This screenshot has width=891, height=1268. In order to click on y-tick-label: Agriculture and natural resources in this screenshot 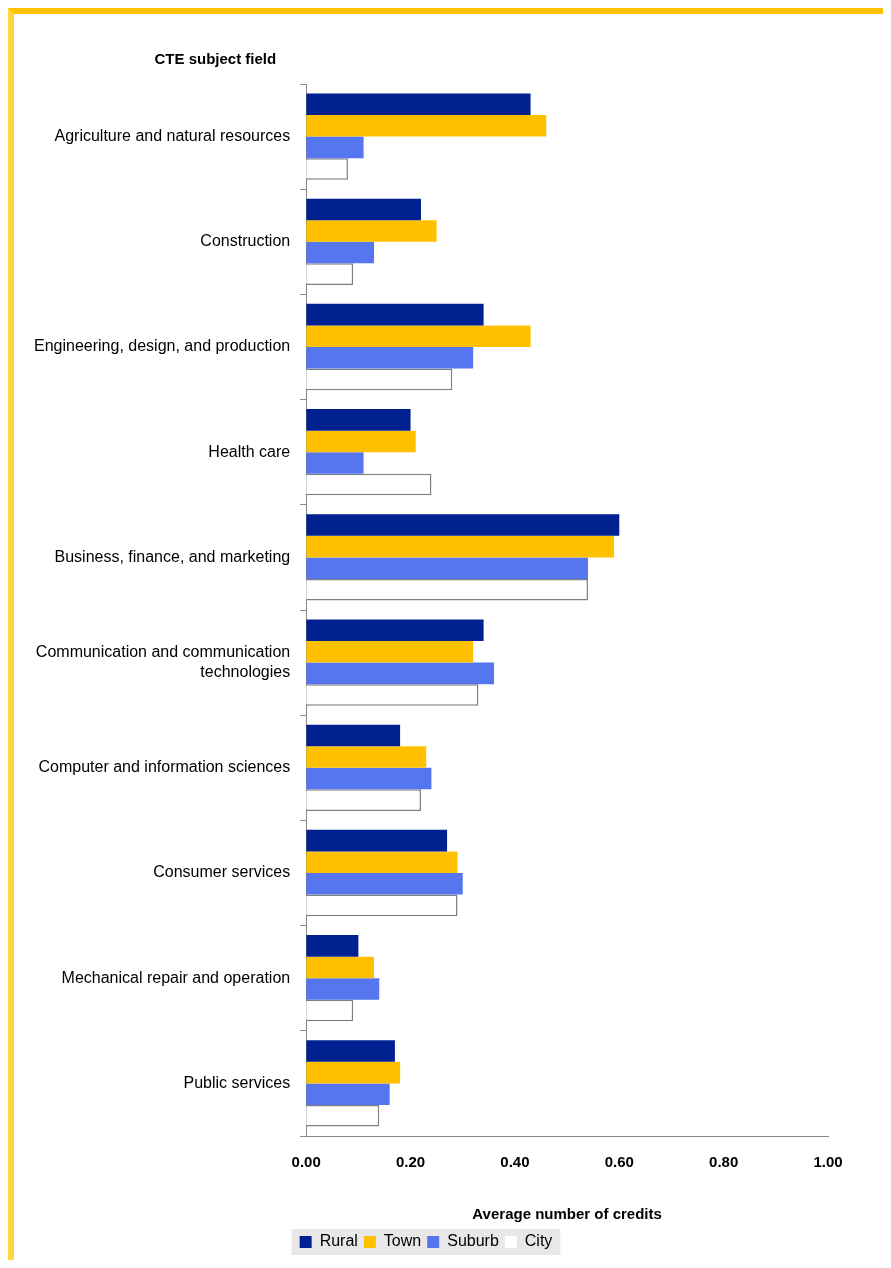, I will do `click(172, 136)`.